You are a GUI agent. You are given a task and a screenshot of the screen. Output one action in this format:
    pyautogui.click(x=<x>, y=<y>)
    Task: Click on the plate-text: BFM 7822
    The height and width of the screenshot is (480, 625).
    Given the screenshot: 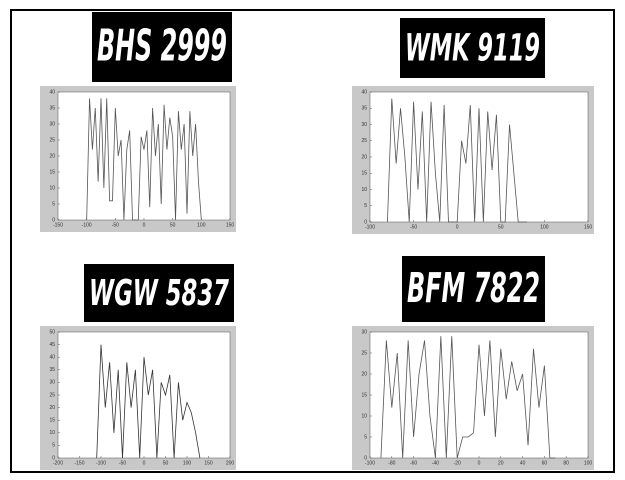 What is the action you would take?
    pyautogui.click(x=473, y=288)
    